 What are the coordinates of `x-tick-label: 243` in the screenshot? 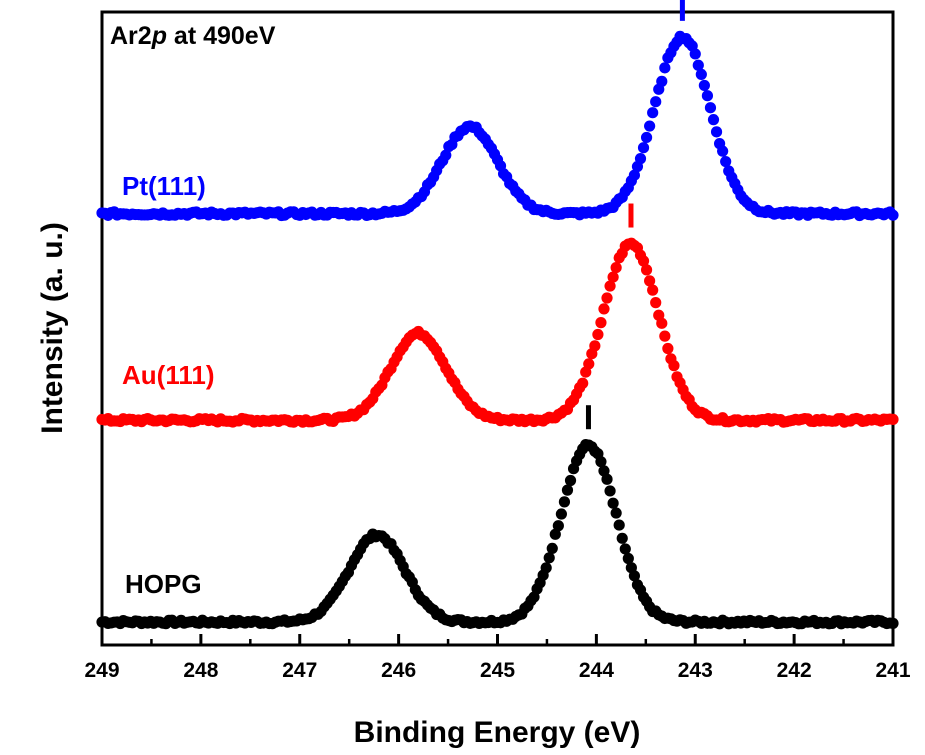 It's located at (695, 670).